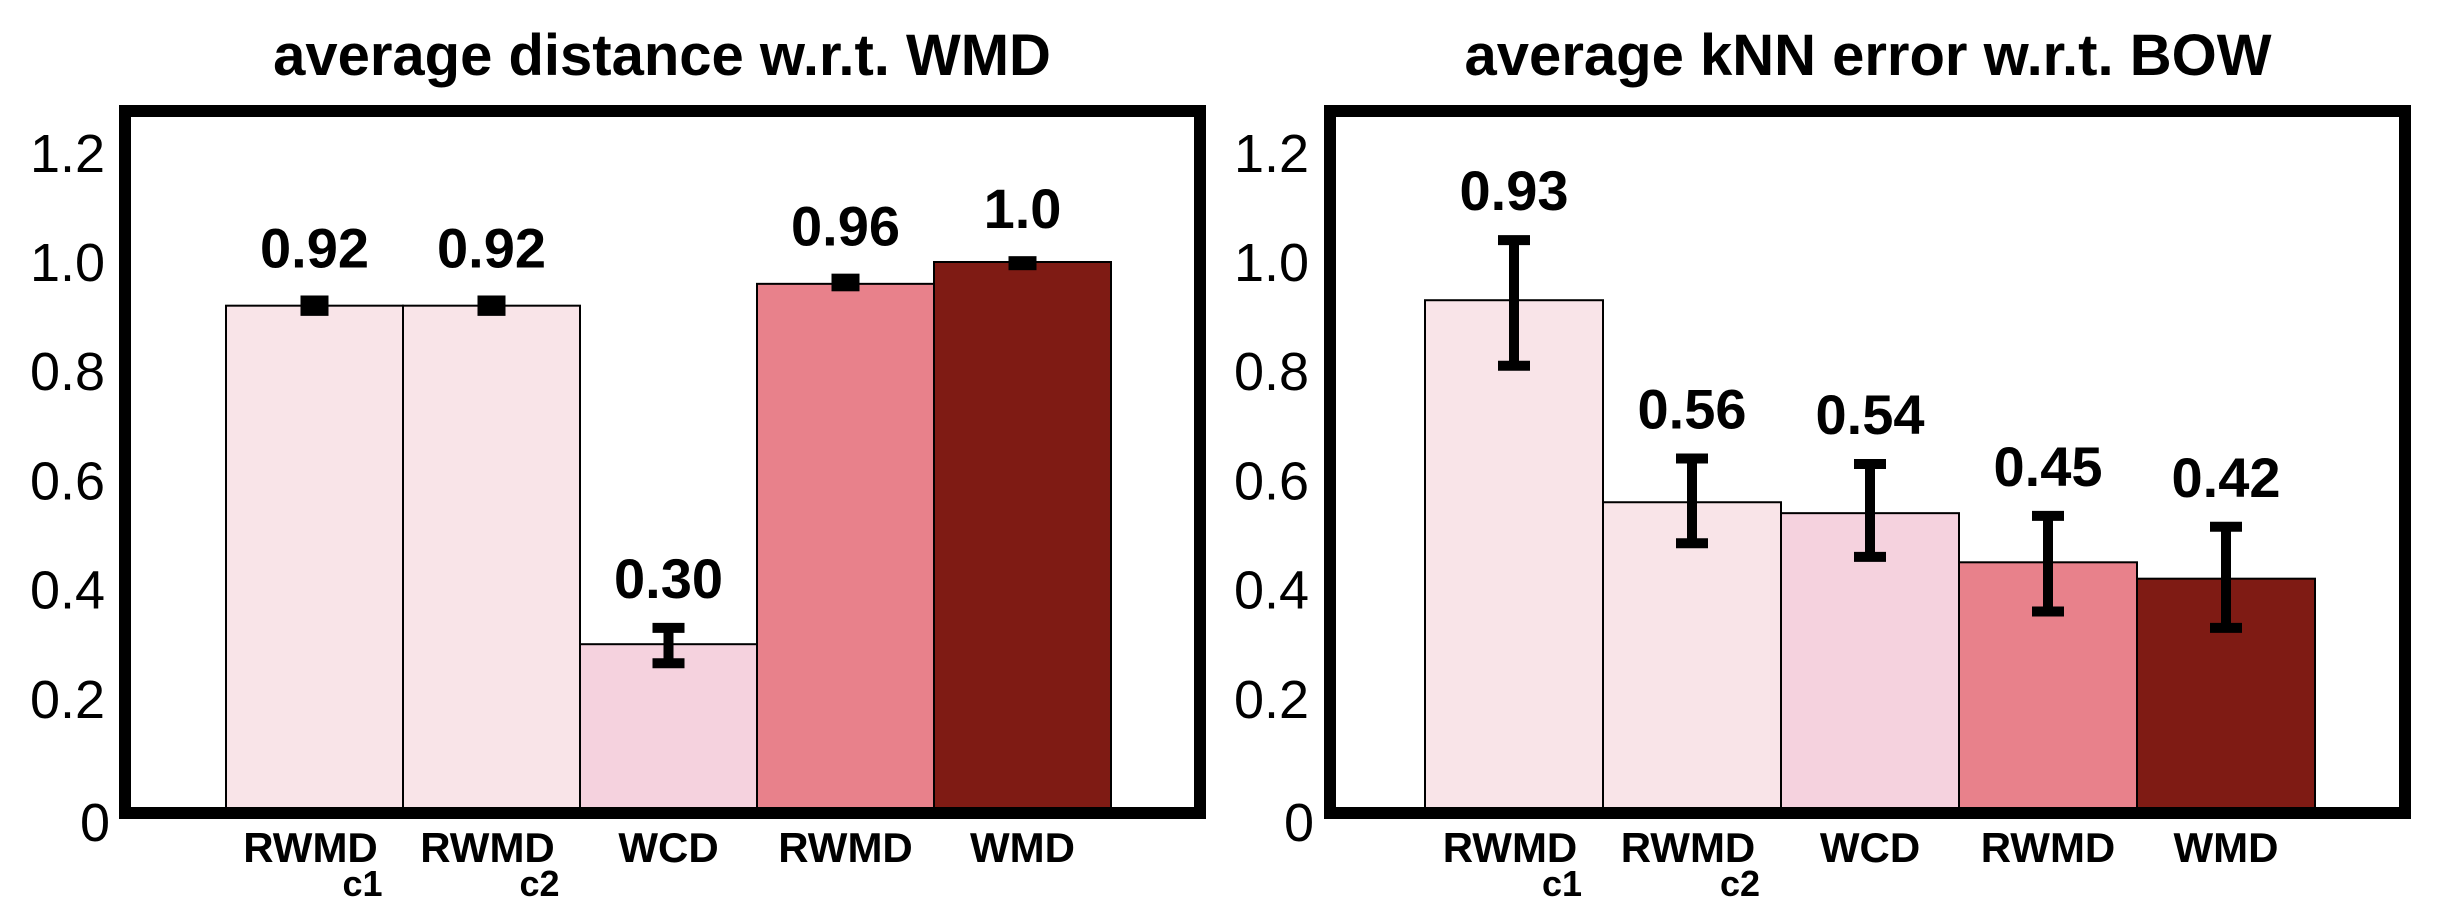 Image resolution: width=2438 pixels, height=922 pixels. What do you see at coordinates (1868, 55) in the screenshot?
I see `chart-title: average kNN error w.r.t. BOW` at bounding box center [1868, 55].